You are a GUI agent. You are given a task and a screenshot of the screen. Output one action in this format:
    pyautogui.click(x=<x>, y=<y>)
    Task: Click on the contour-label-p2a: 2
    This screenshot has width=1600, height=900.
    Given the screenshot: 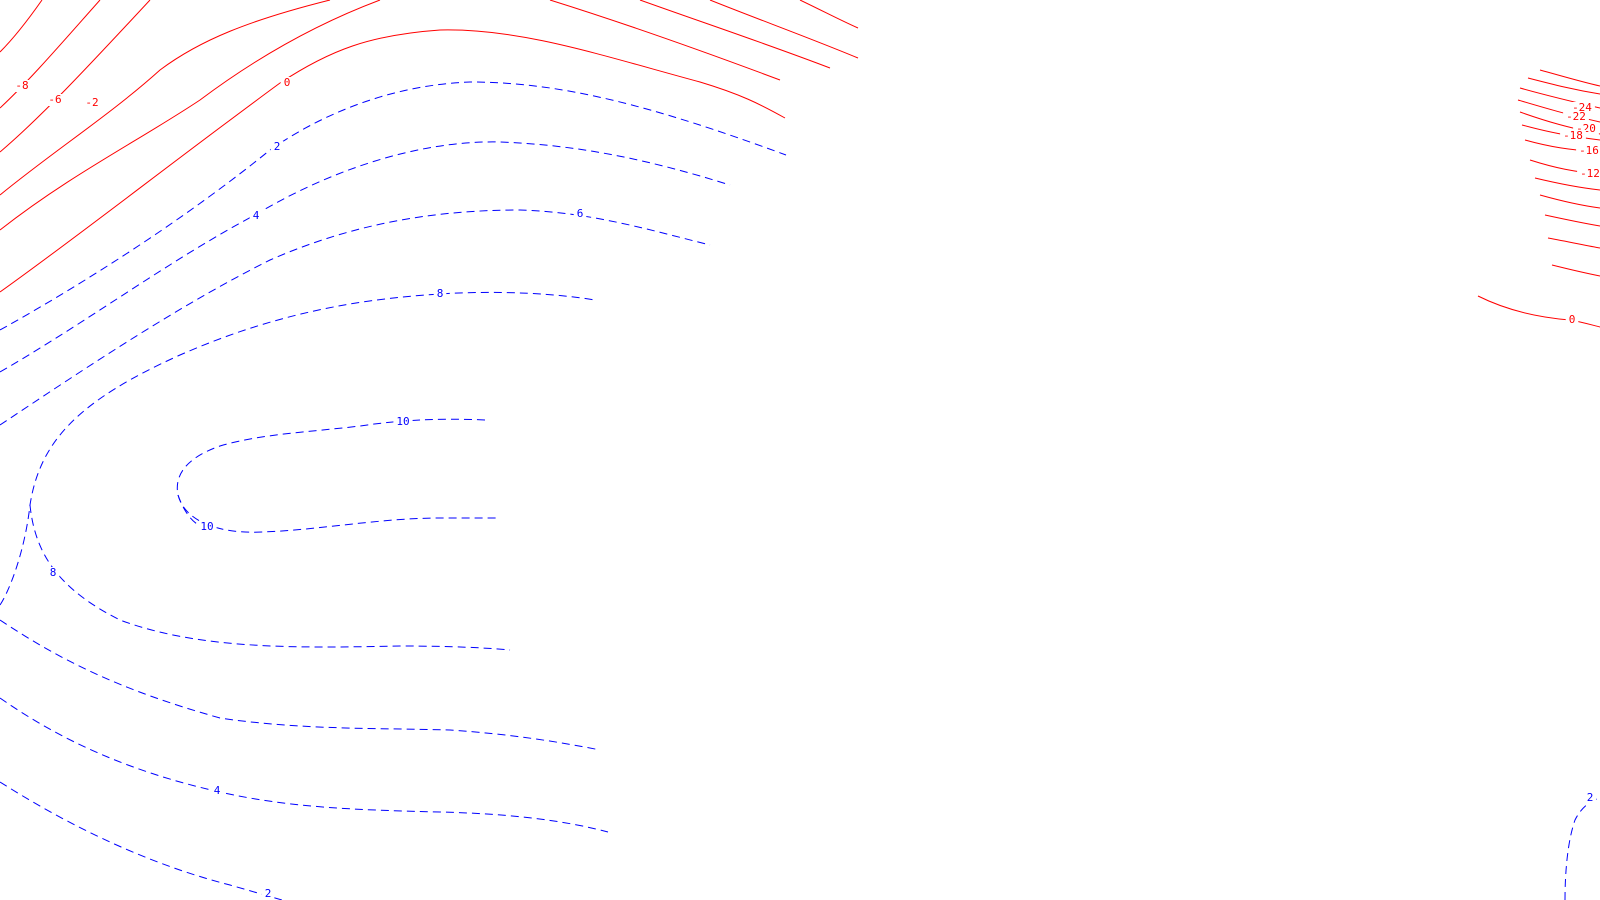 What is the action you would take?
    pyautogui.click(x=277, y=146)
    